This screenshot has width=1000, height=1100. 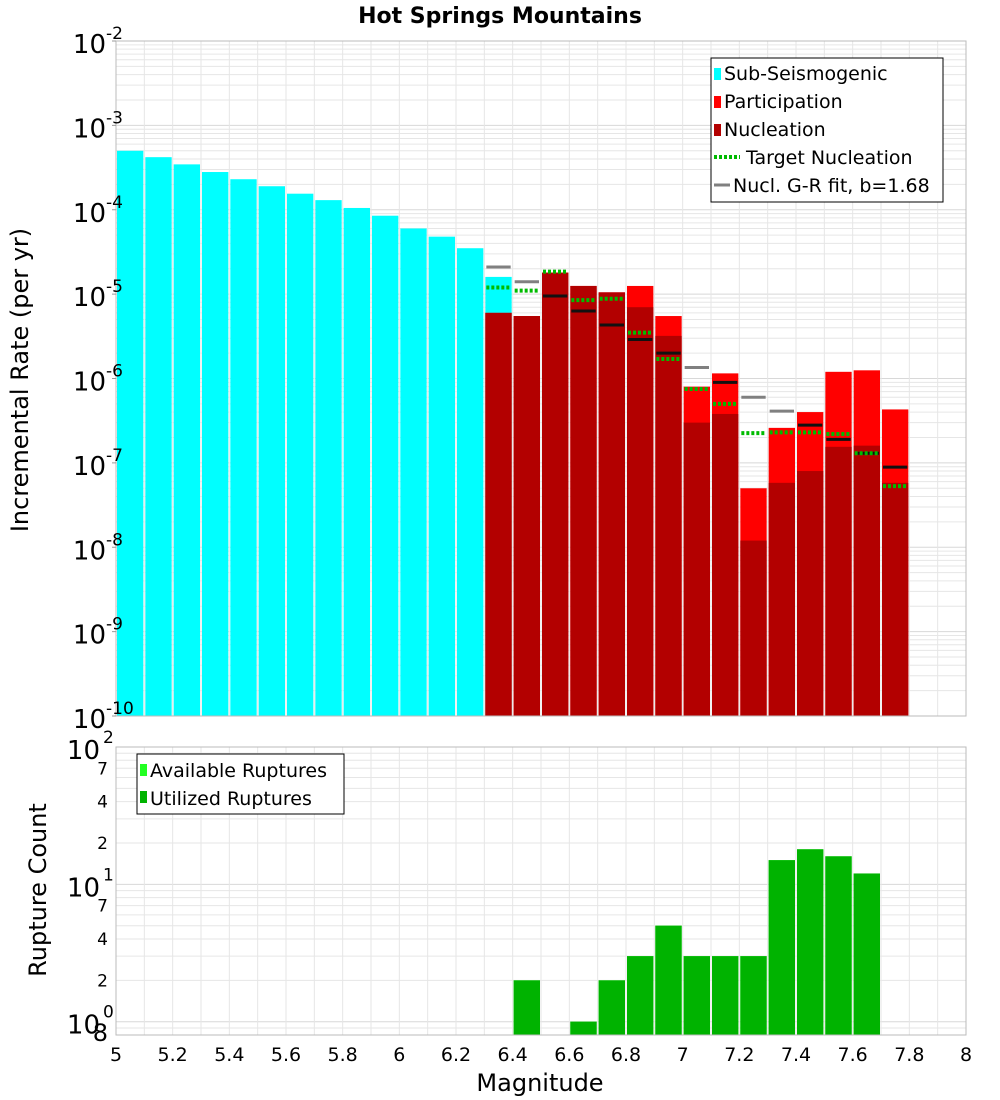 I want to click on x-tick-label: 6.8, so click(x=626, y=1055).